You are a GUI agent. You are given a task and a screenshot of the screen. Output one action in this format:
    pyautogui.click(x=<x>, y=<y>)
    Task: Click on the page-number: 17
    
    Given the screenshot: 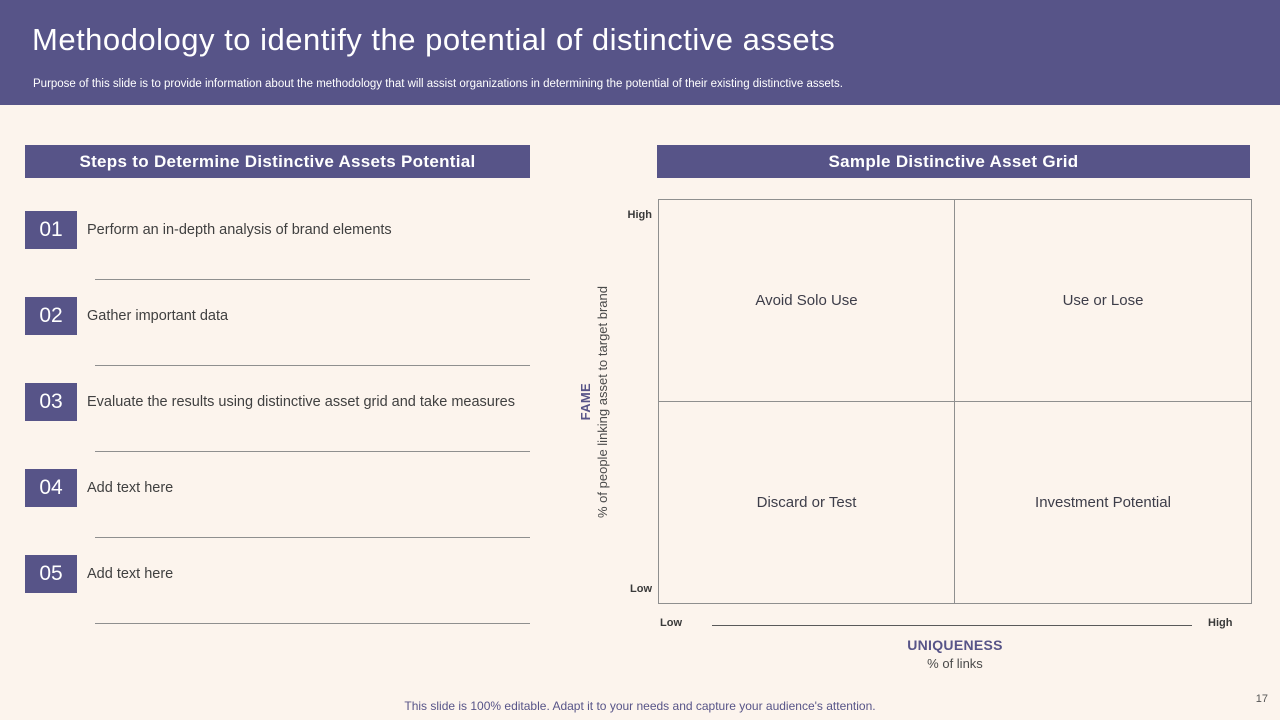 What is the action you would take?
    pyautogui.click(x=1261, y=699)
    